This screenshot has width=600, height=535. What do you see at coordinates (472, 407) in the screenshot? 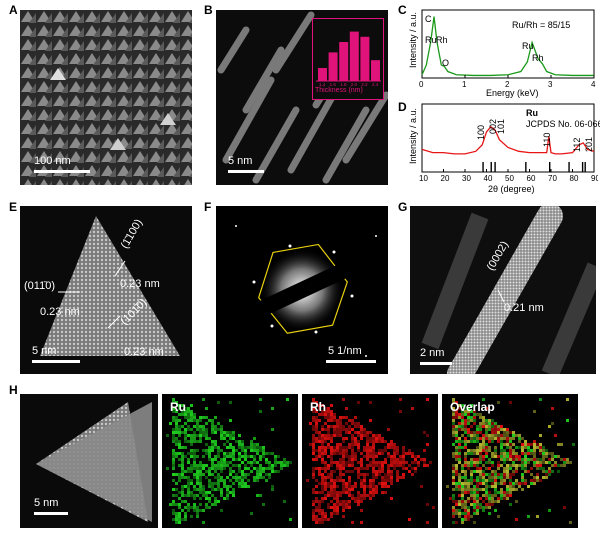
I see `map-label-overlap: Overlap` at bounding box center [472, 407].